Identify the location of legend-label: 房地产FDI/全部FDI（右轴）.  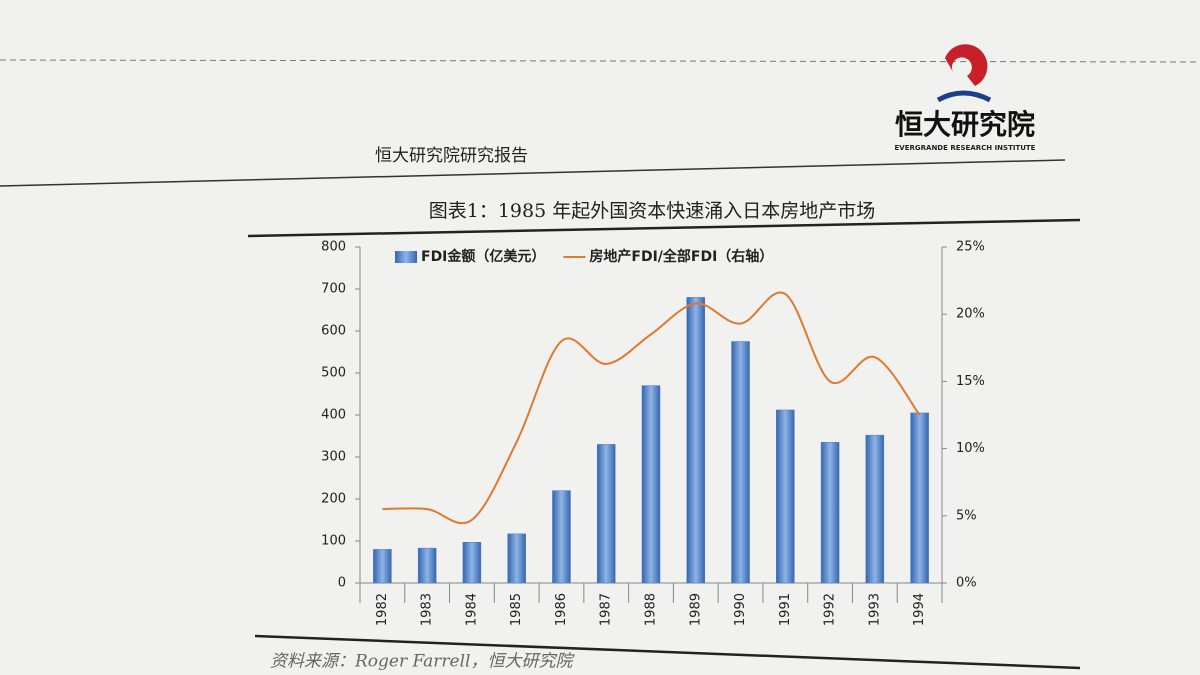
(681, 256).